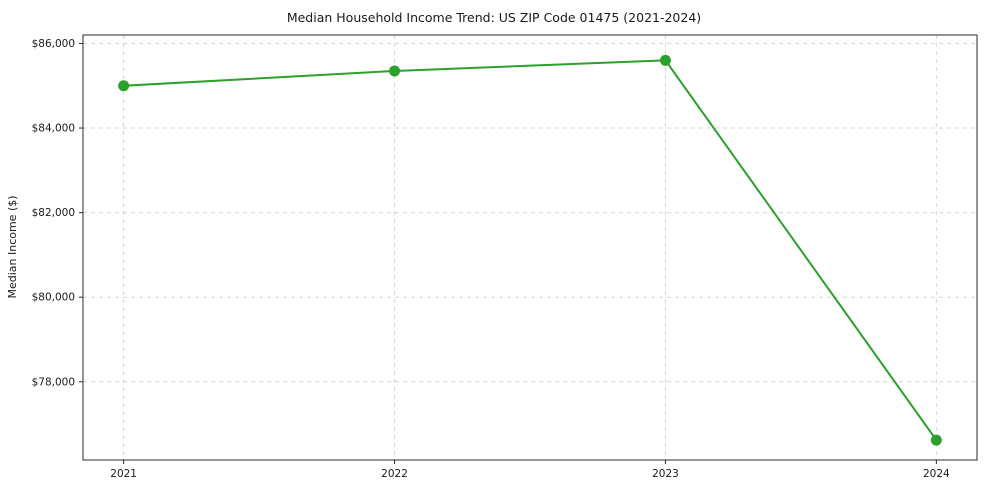 The height and width of the screenshot is (490, 989). Describe the element at coordinates (123, 474) in the screenshot. I see `x-tick-label: 2021` at that location.